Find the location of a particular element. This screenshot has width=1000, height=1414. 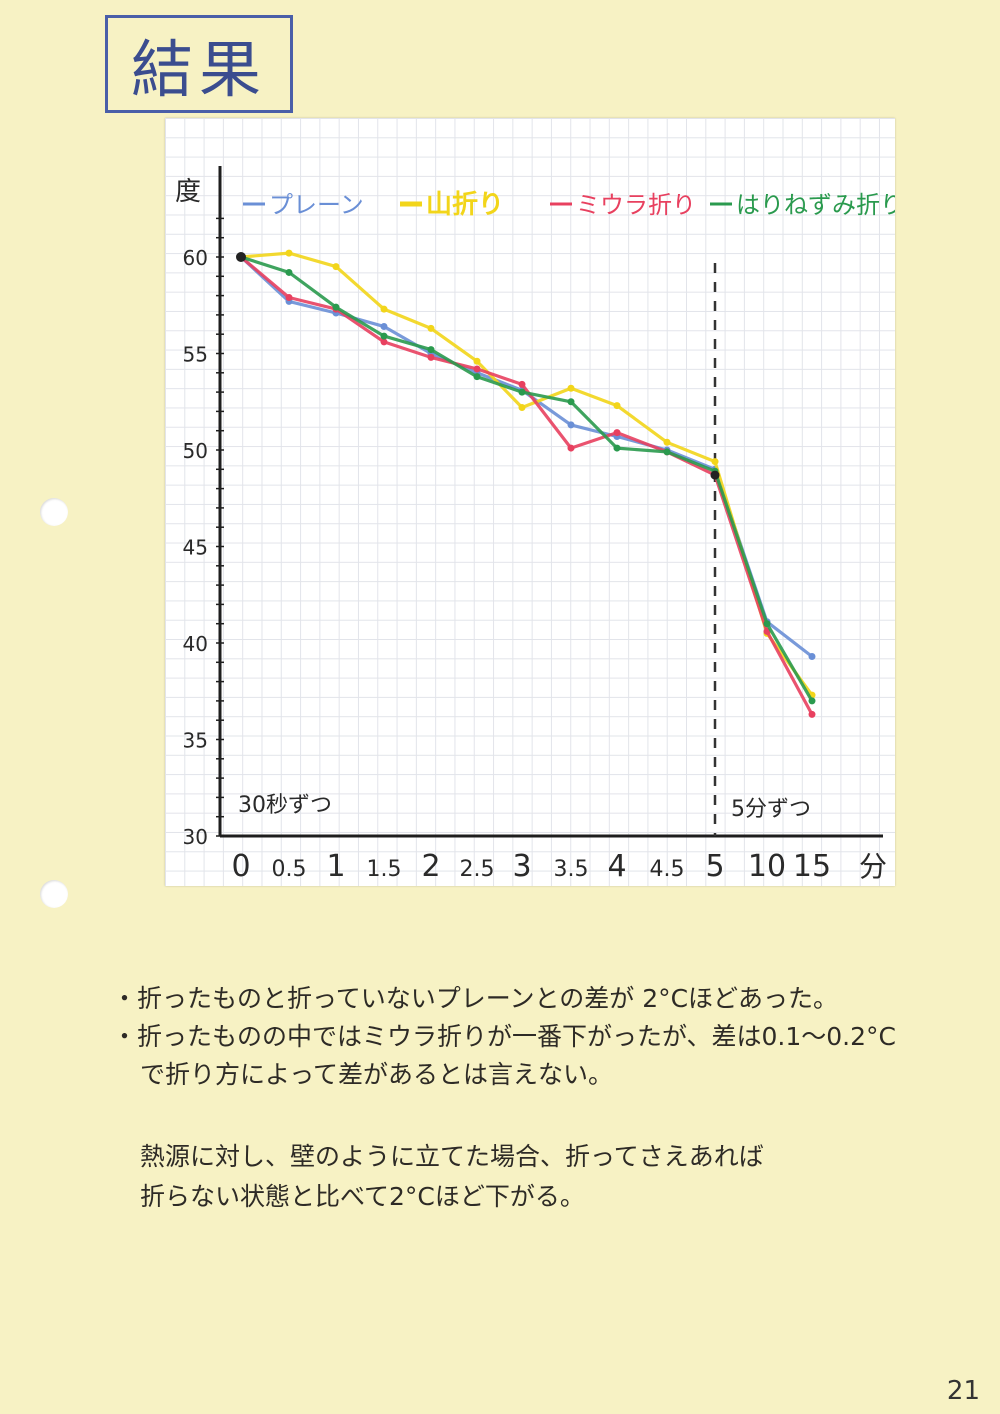

x-tick-label: 3 is located at coordinates (521, 866).